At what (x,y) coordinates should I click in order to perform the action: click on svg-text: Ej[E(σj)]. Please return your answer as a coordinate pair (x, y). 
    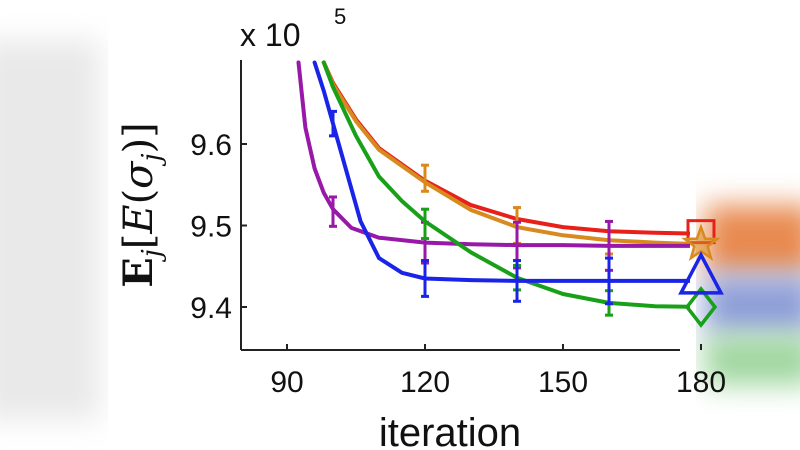
    Looking at the image, I should click on (141, 205).